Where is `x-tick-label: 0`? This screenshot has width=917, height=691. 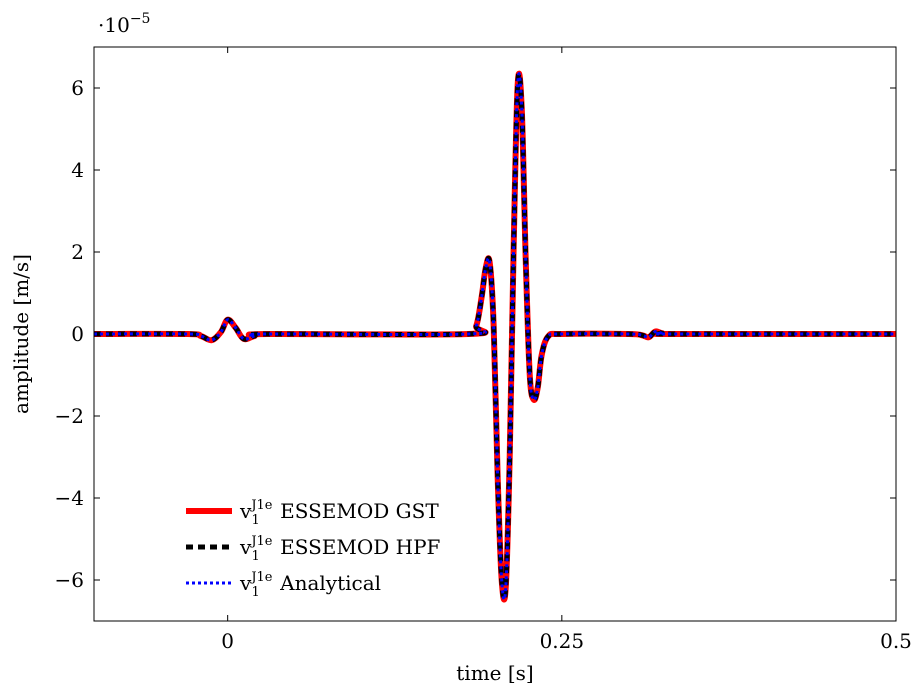
x-tick-label: 0 is located at coordinates (227, 641).